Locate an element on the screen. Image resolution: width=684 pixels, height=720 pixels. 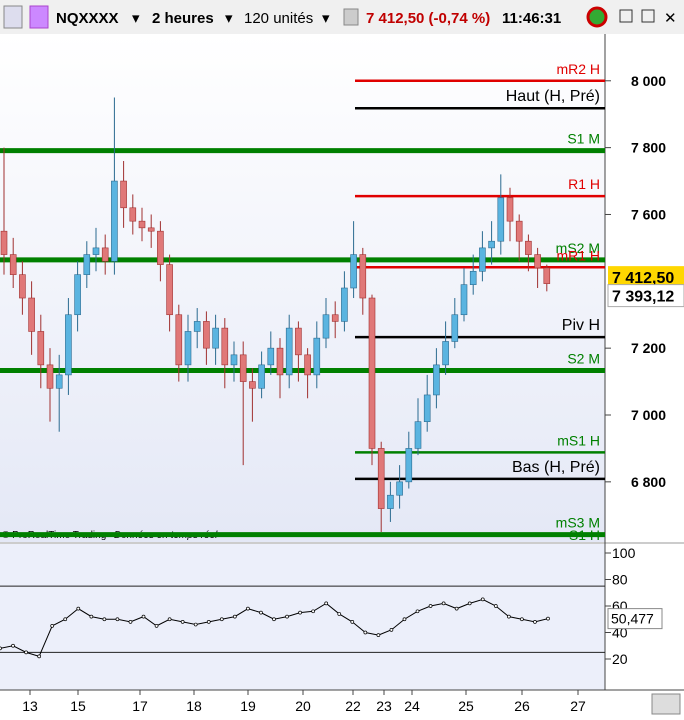
close-button: ✕ is located at coordinates (670, 18).